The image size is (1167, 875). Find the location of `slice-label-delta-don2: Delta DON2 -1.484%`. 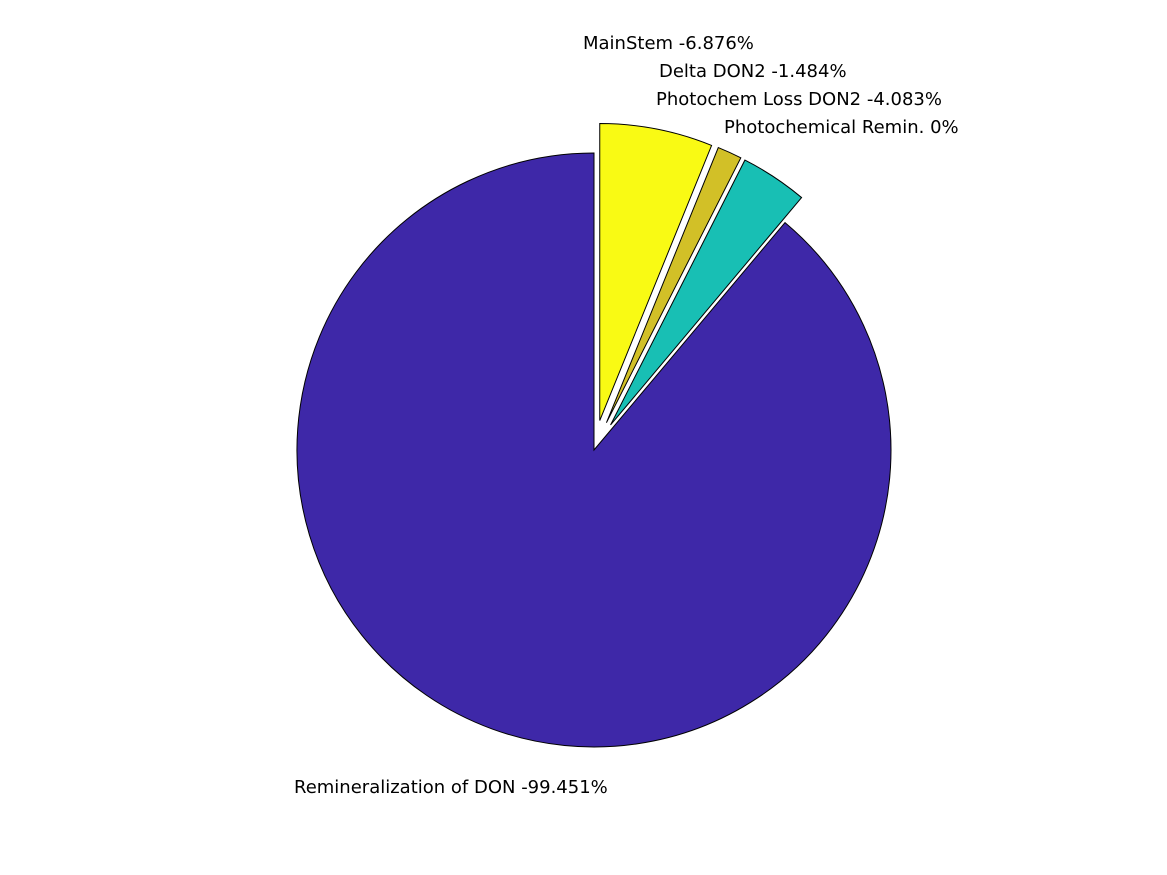

slice-label-delta-don2: Delta DON2 -1.484% is located at coordinates (753, 71).